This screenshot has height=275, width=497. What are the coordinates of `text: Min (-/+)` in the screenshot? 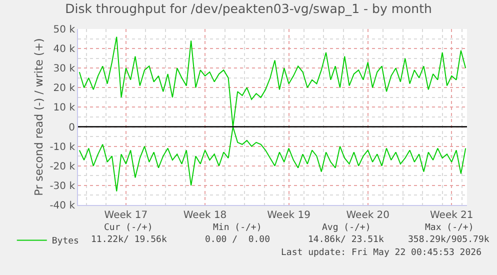 It's located at (237, 228).